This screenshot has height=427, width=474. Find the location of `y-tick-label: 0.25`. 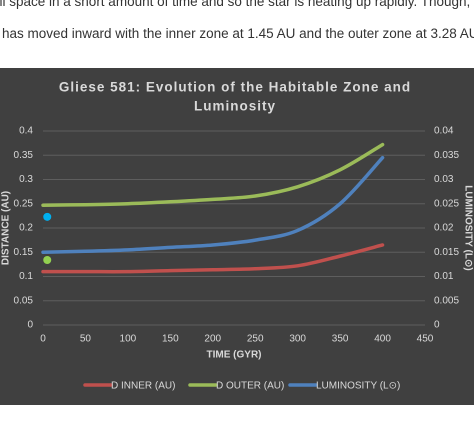

y-tick-label: 0.25 is located at coordinates (24, 203).